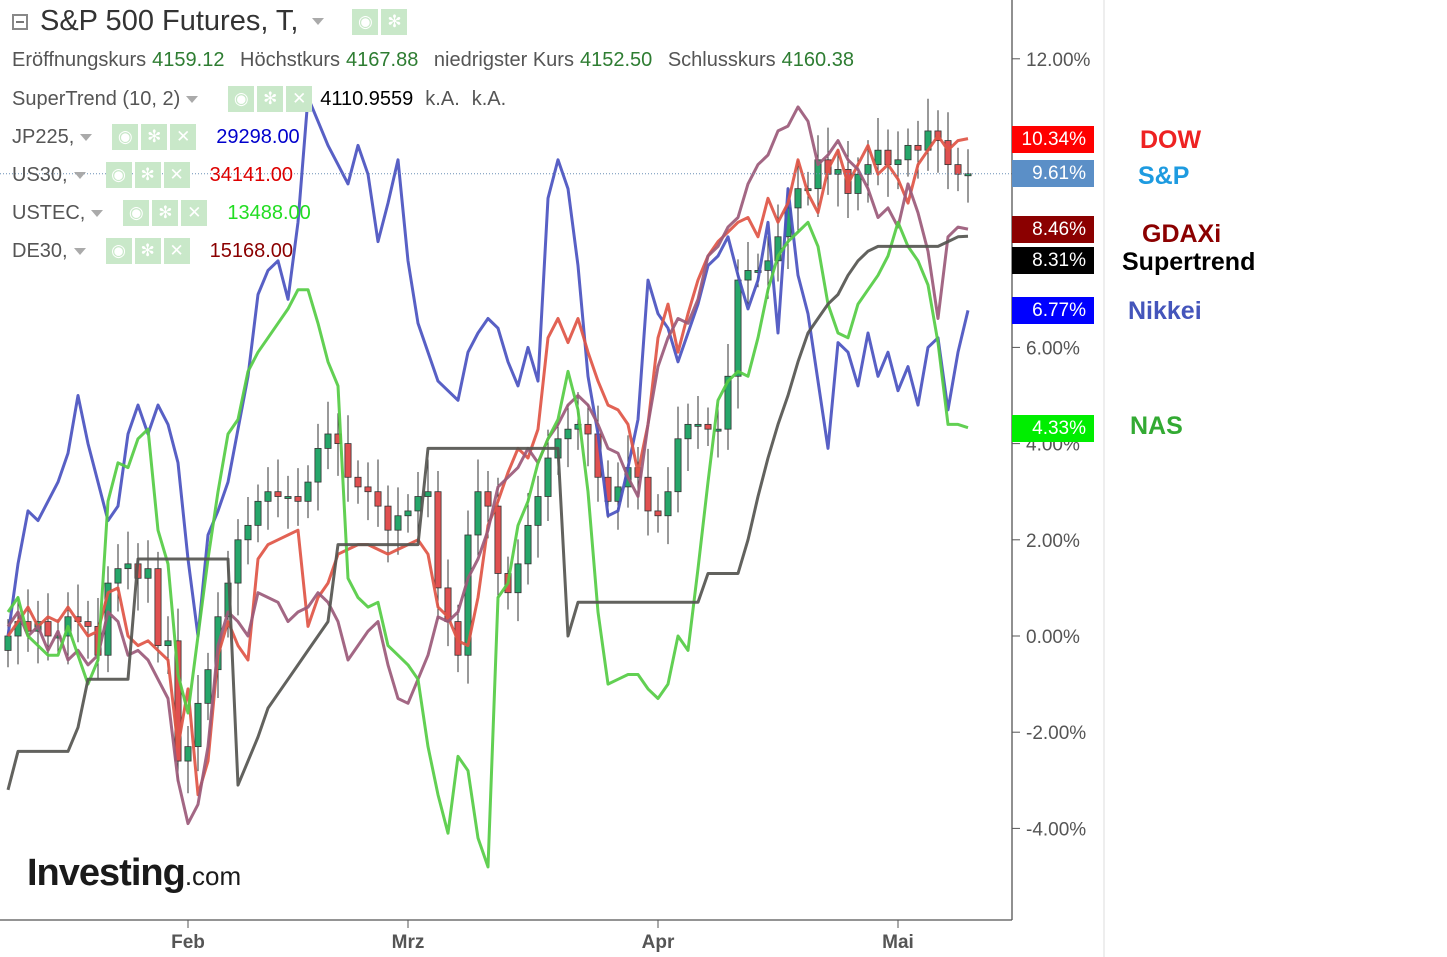 The height and width of the screenshot is (957, 1447). Describe the element at coordinates (251, 174) in the screenshot. I see `indicator-value: 34141.00` at that location.